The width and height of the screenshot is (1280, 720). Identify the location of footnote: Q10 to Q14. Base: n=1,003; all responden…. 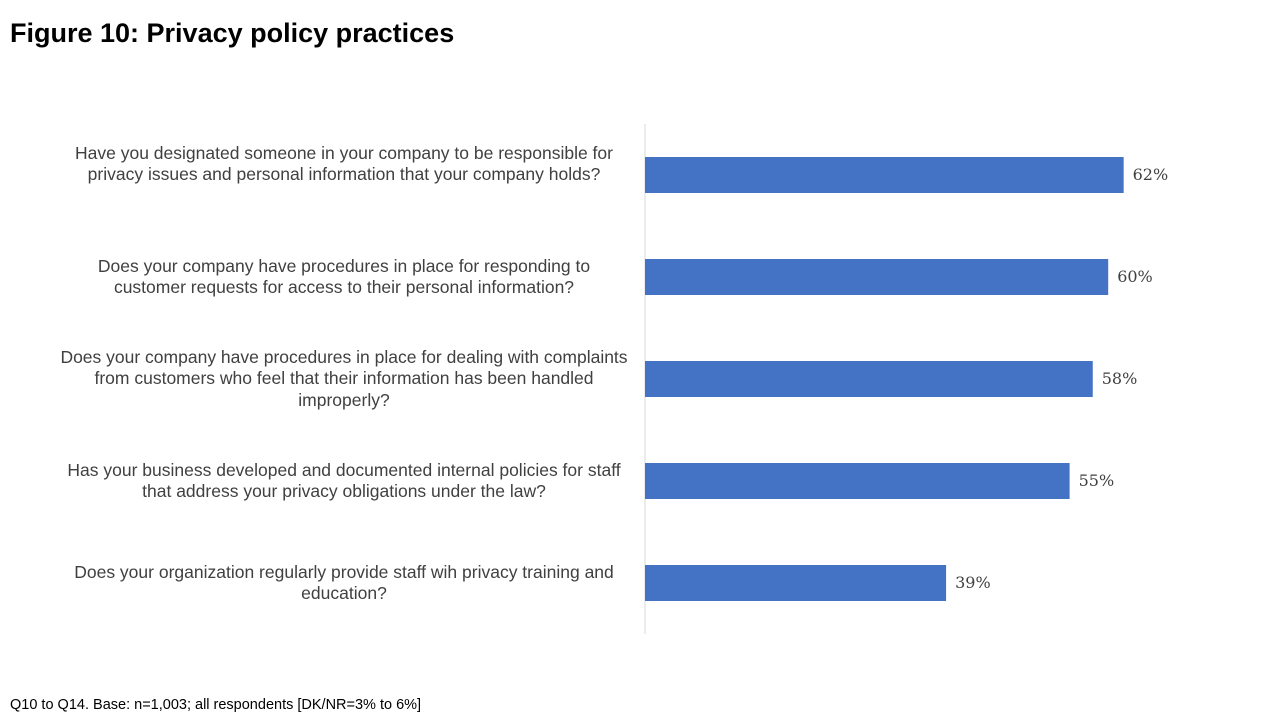
(216, 705).